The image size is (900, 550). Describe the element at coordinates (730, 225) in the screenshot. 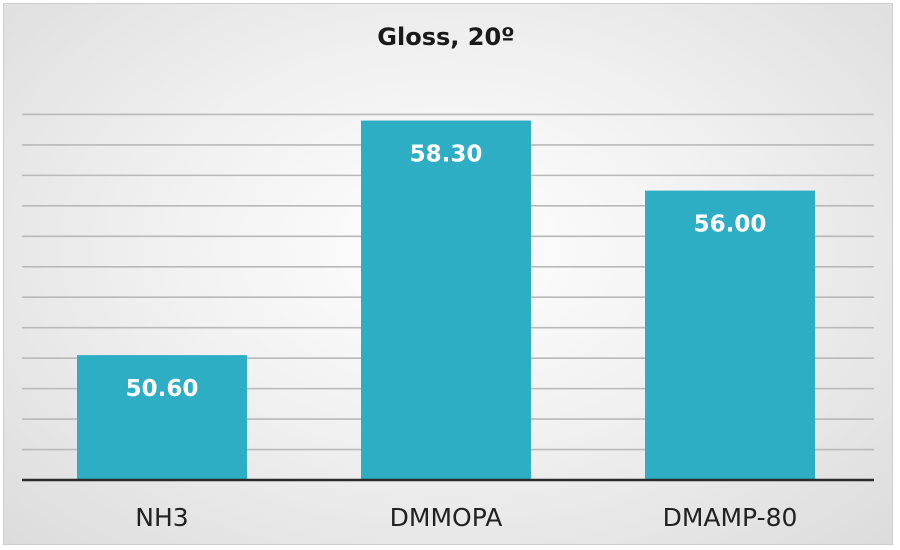

I see `data-label: 56.00` at that location.